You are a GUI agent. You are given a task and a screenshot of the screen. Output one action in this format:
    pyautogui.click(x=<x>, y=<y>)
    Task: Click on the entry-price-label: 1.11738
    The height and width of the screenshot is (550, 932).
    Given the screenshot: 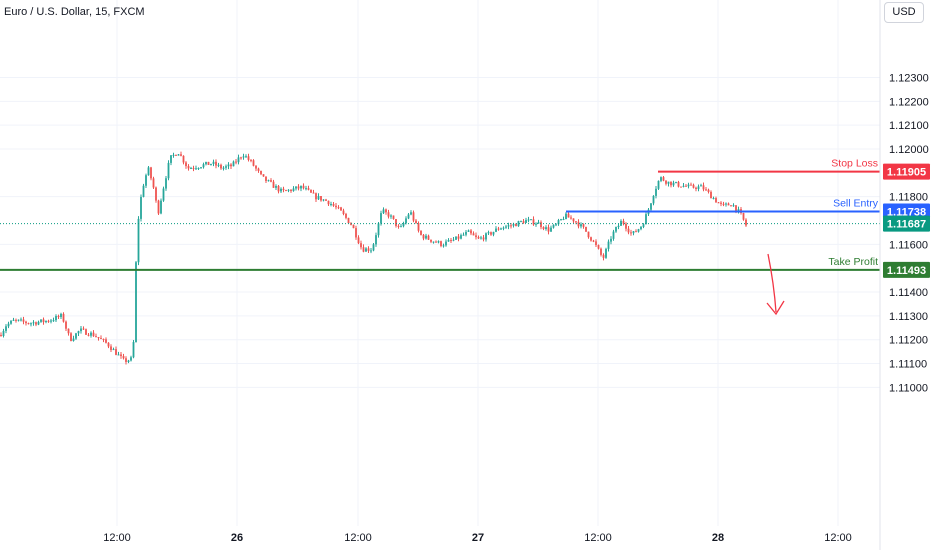 What is the action you would take?
    pyautogui.click(x=906, y=212)
    